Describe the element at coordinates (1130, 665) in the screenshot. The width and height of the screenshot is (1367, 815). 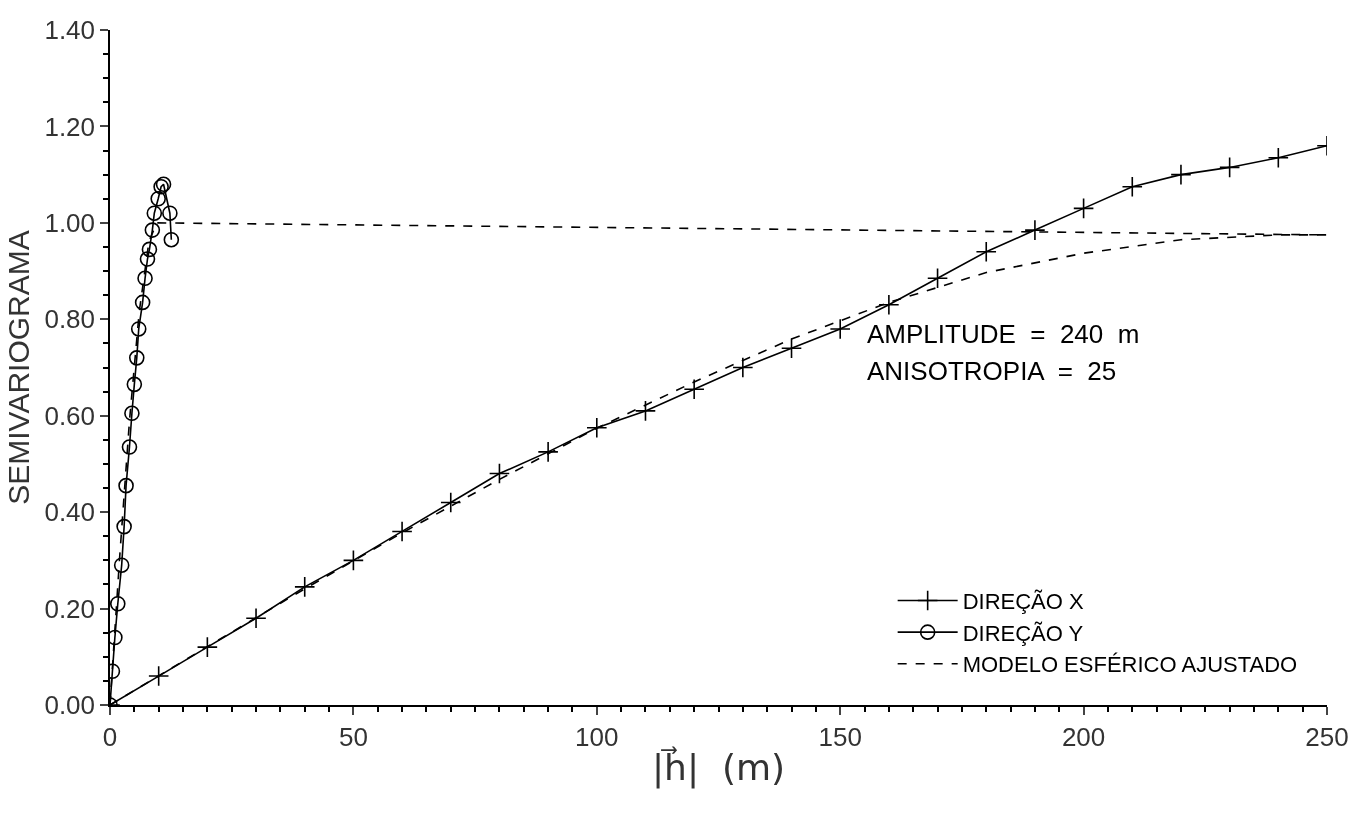
I see `legend-label: MODELO ESFÉRICO AJUSTADO` at that location.